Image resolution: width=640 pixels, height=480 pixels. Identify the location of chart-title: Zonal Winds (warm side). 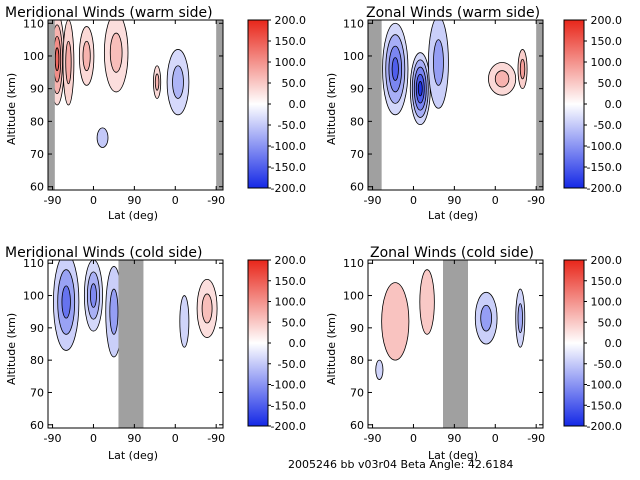
(453, 13).